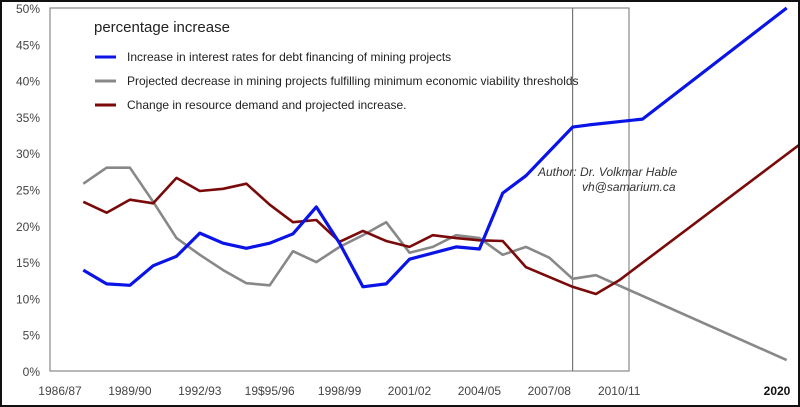 The image size is (800, 407). Describe the element at coordinates (28, 154) in the screenshot. I see `y-tick-label: 30%` at that location.